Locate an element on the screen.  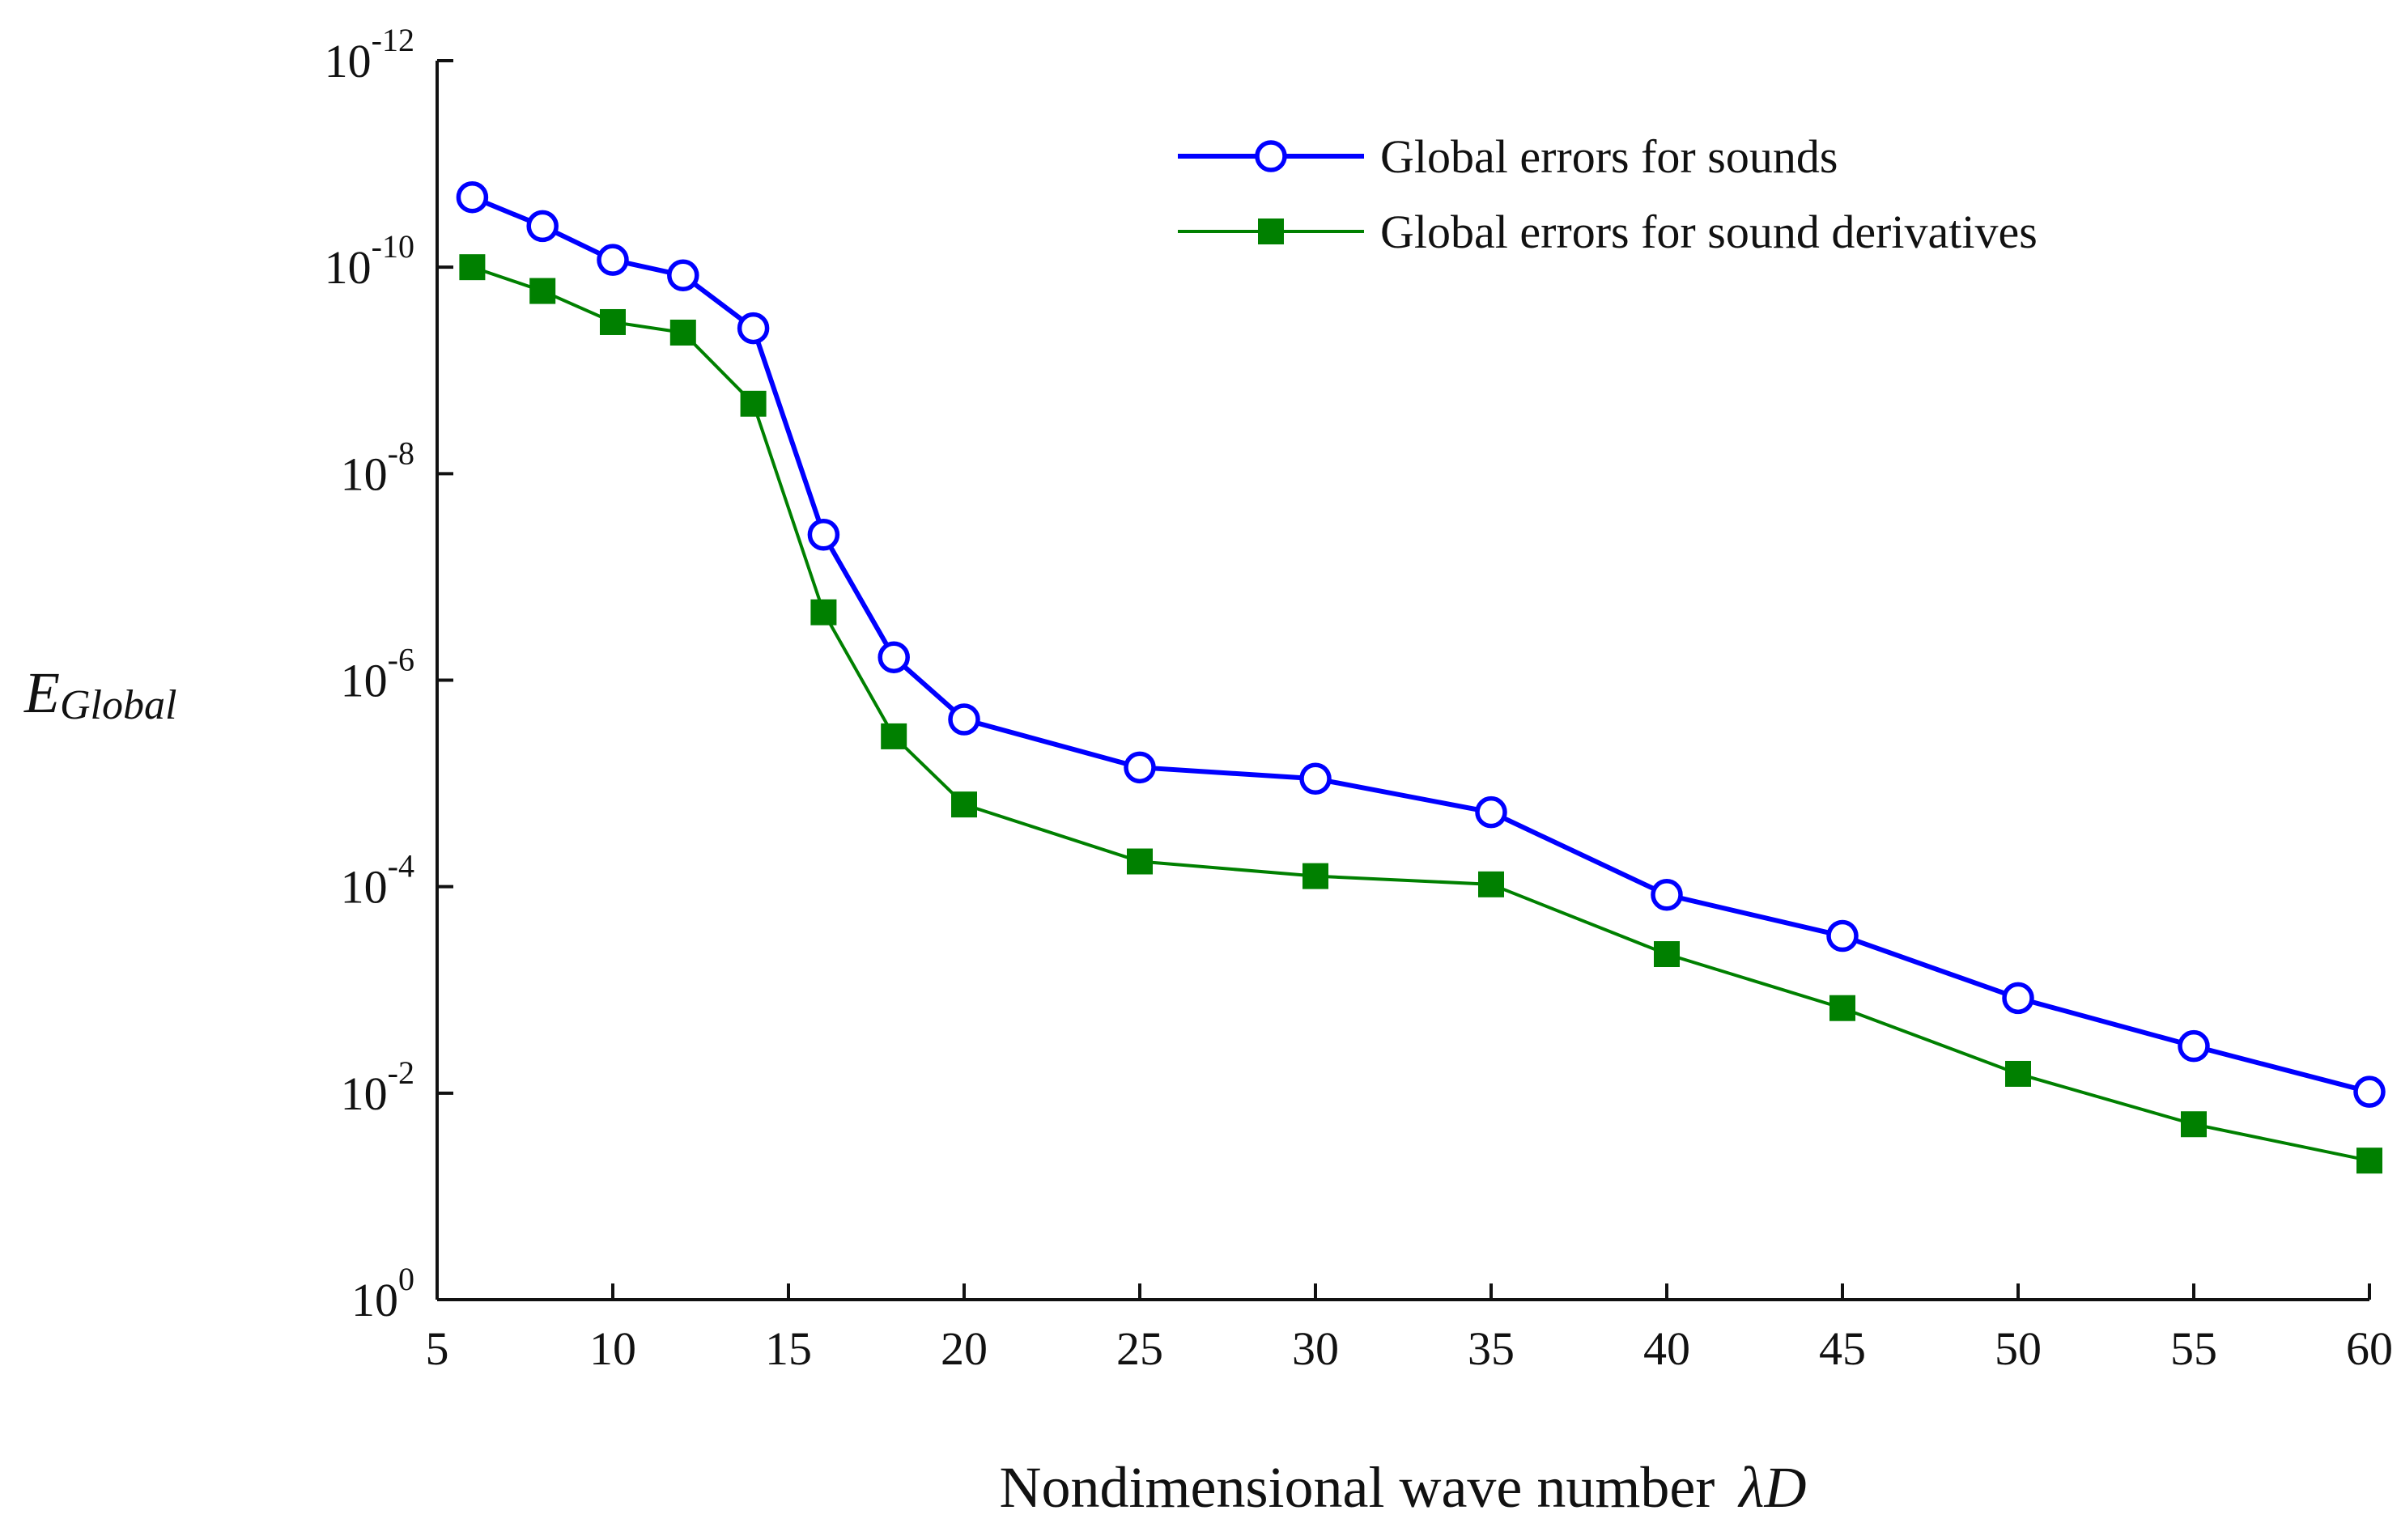
x-tick-label: 30 is located at coordinates (1315, 1348).